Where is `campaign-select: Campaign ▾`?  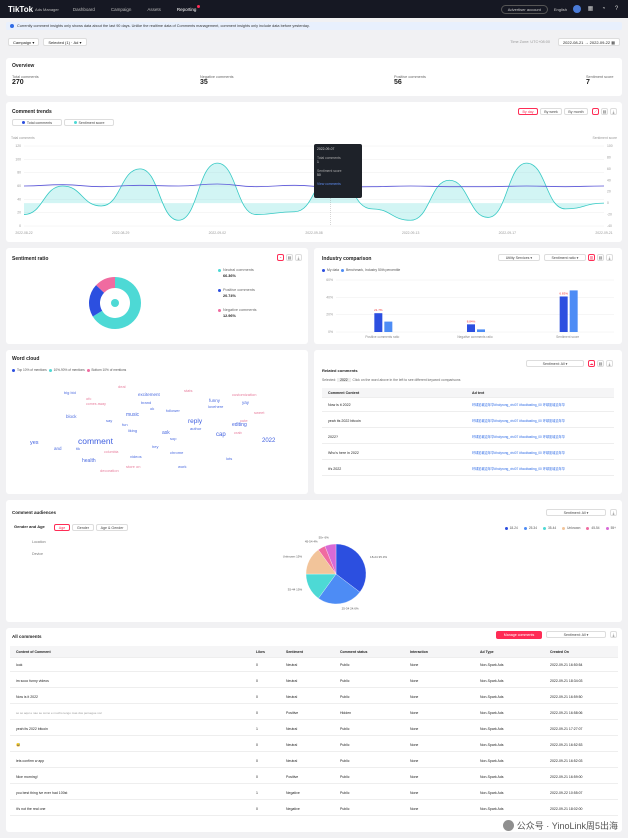
campaign-select: Campaign ▾ is located at coordinates (24, 42).